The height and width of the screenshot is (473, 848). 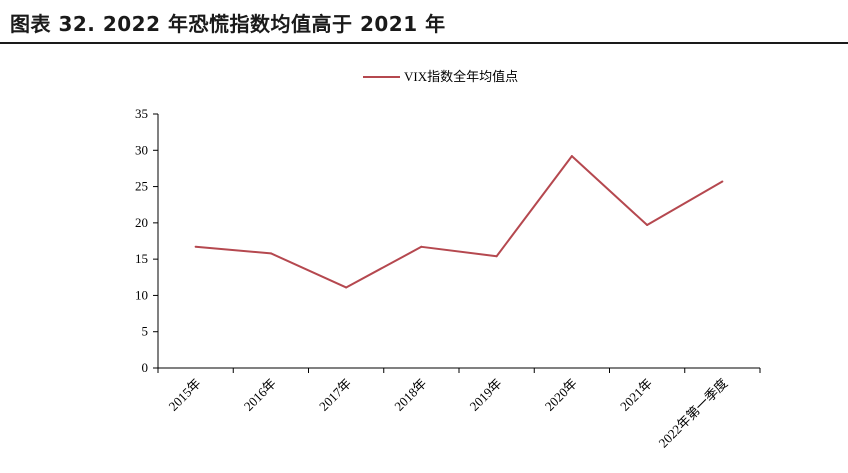 I want to click on y-tick-label: 0, so click(x=145, y=367).